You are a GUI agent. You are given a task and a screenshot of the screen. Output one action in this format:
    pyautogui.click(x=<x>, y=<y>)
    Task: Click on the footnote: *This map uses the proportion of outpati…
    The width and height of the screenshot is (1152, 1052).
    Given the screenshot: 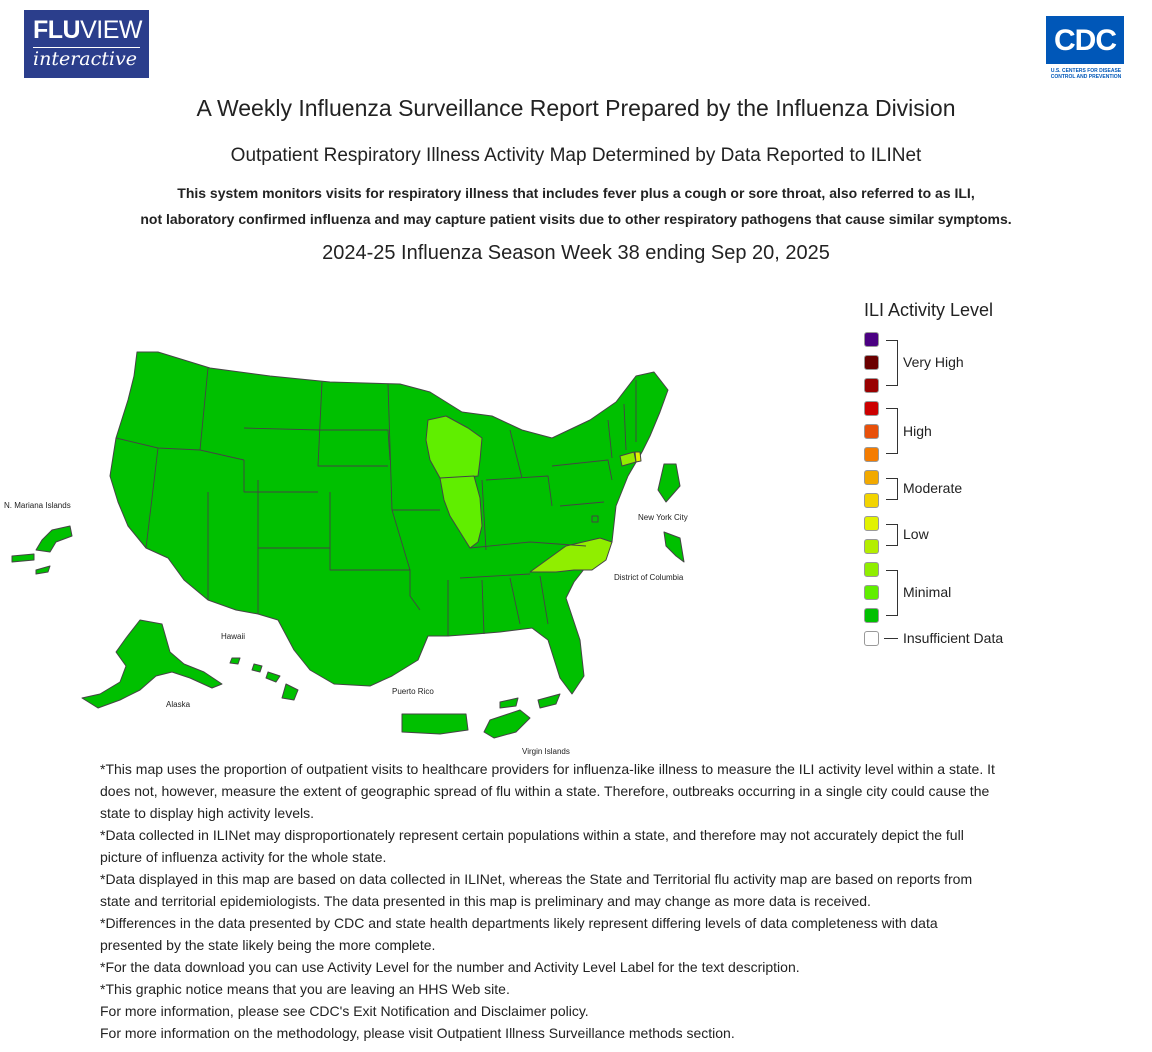 What is the action you would take?
    pyautogui.click(x=547, y=791)
    